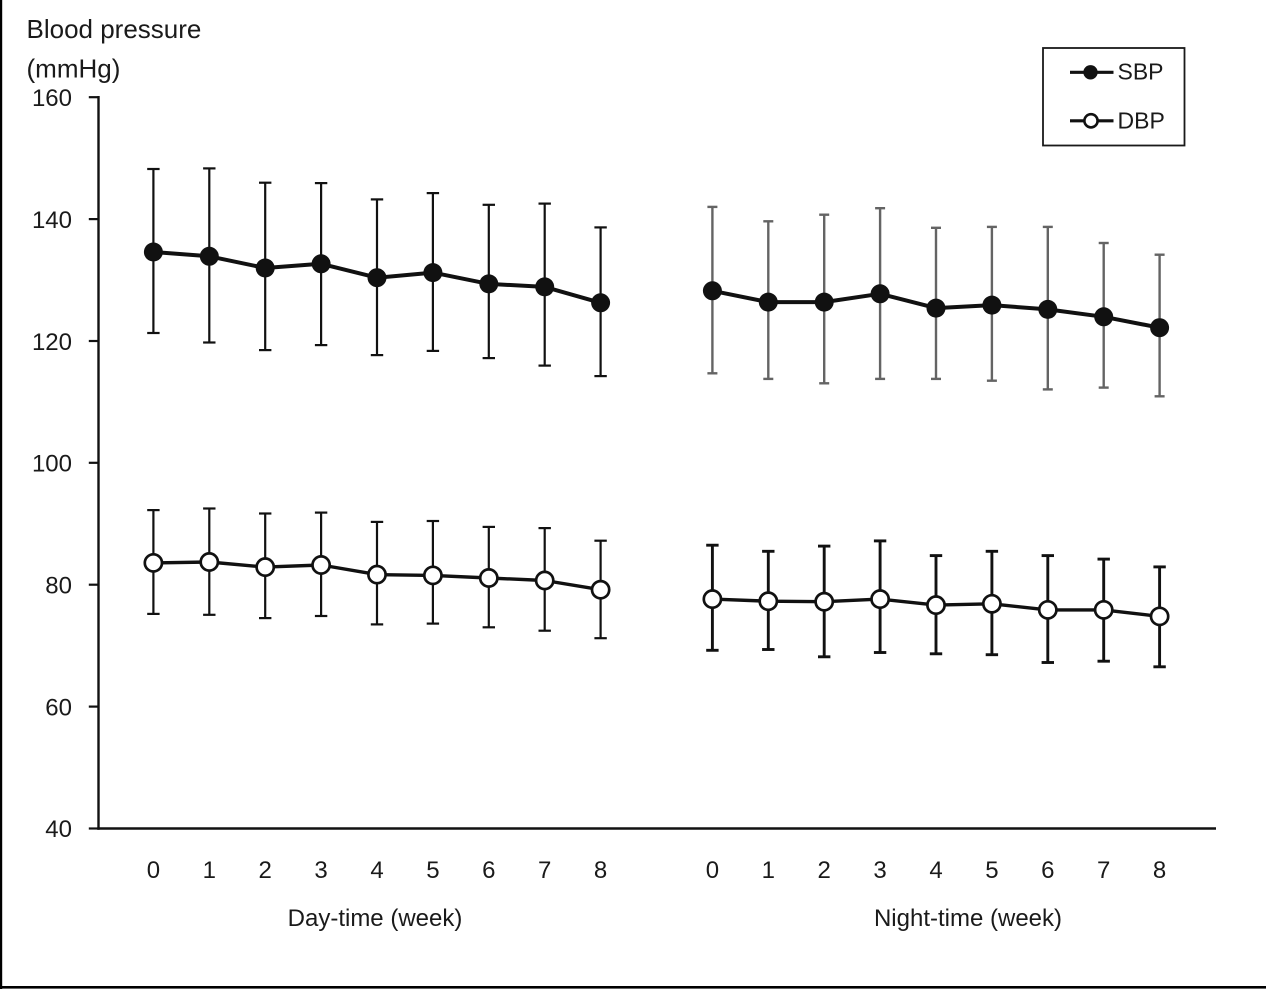 The height and width of the screenshot is (989, 1266). What do you see at coordinates (52, 464) in the screenshot?
I see `svg-text: 100` at bounding box center [52, 464].